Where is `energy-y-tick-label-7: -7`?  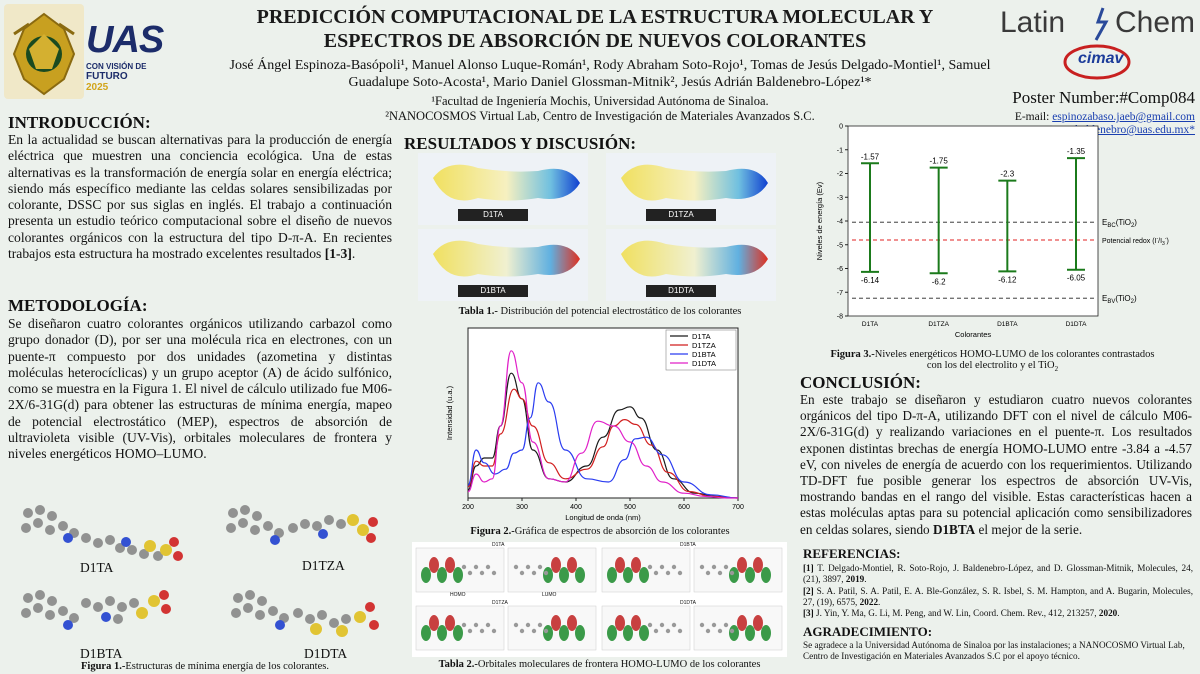
energy-y-tick-label-7: -7 is located at coordinates (840, 293).